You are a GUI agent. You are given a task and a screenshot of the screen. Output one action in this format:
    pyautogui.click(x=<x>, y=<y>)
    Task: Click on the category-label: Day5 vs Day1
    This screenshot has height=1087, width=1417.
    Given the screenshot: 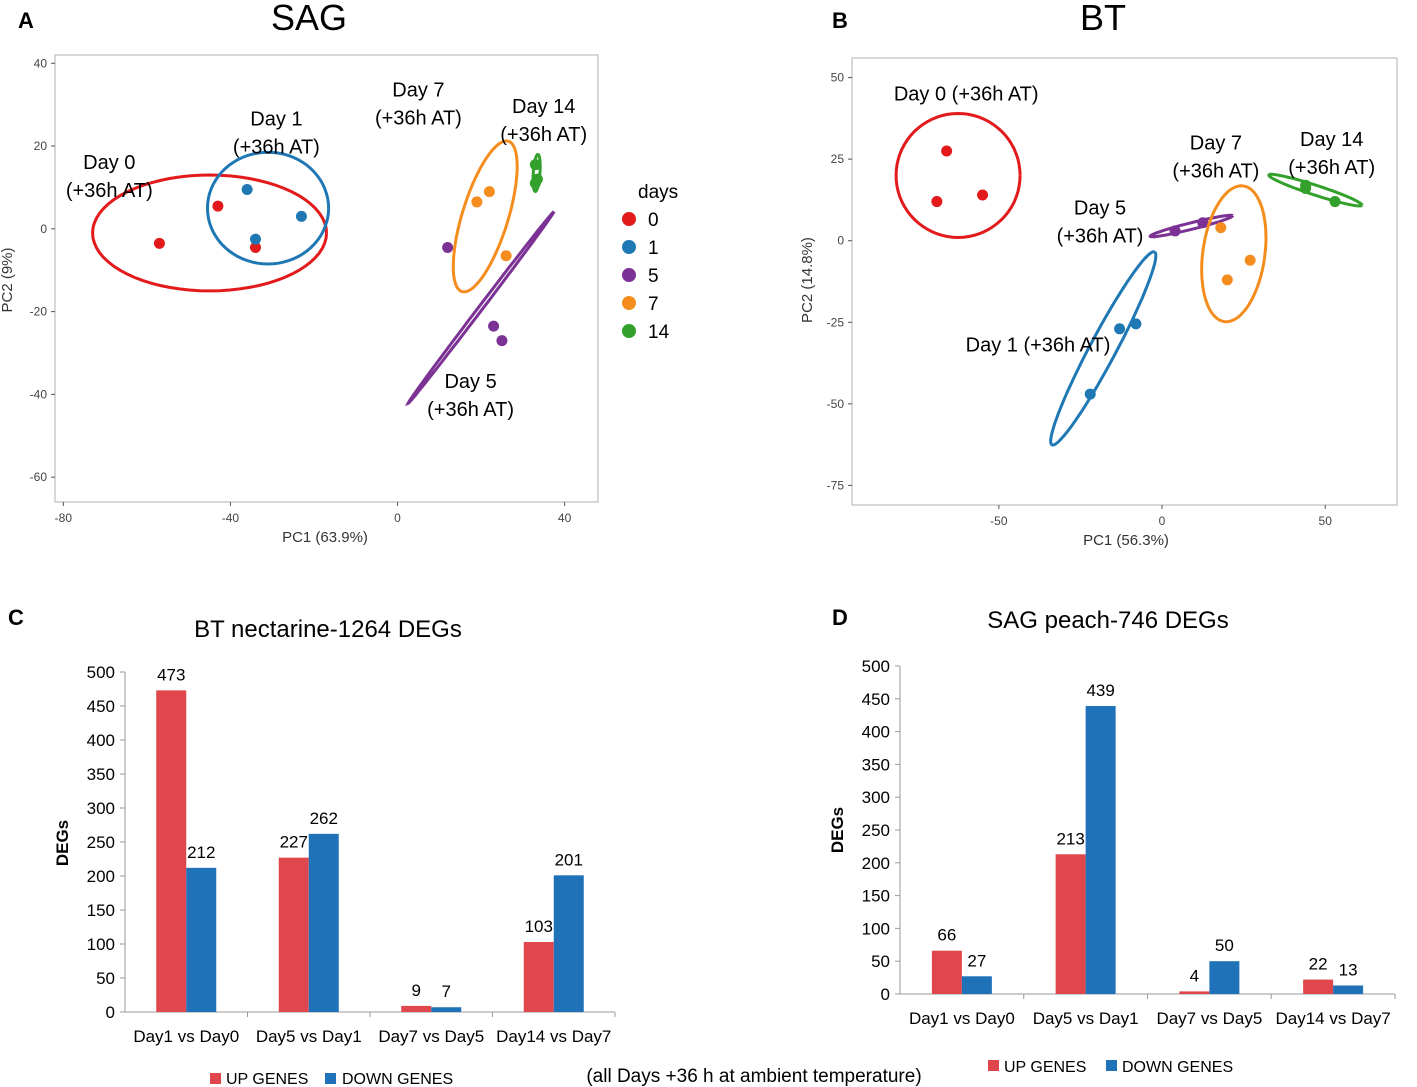 What is the action you would take?
    pyautogui.click(x=309, y=1036)
    